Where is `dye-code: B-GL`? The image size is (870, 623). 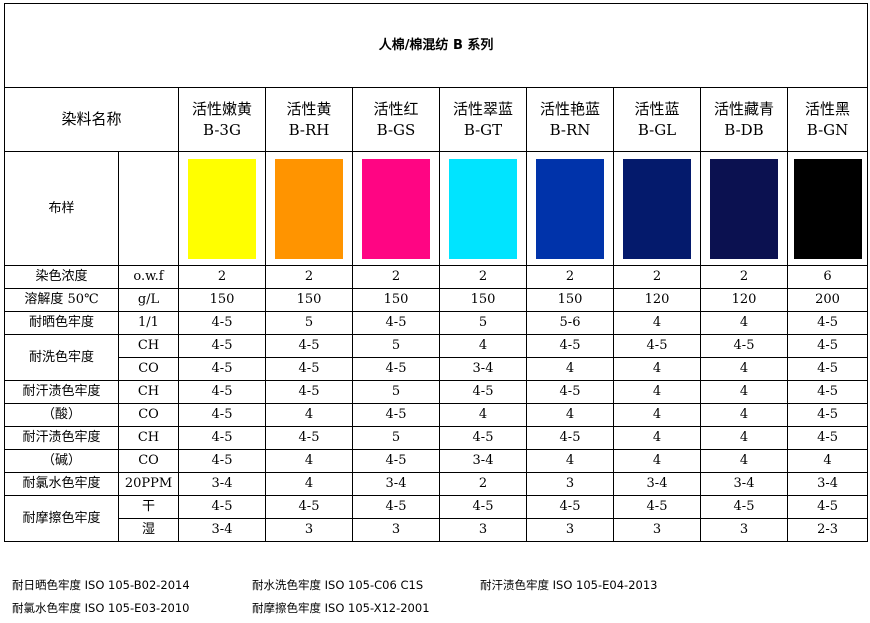
dye-code: B-GL is located at coordinates (657, 129).